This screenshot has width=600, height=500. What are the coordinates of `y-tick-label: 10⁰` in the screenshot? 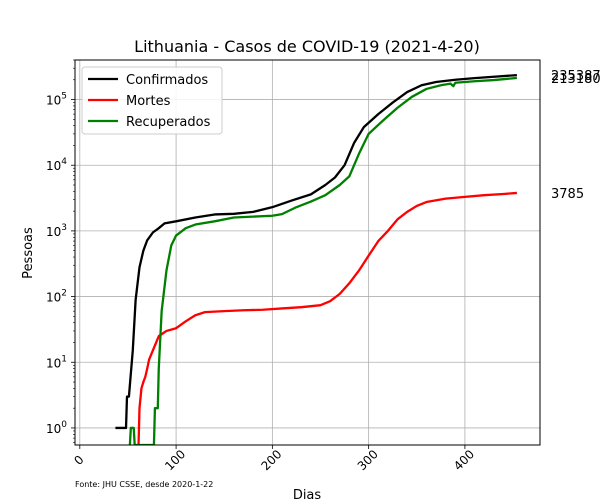 It's located at (56, 428).